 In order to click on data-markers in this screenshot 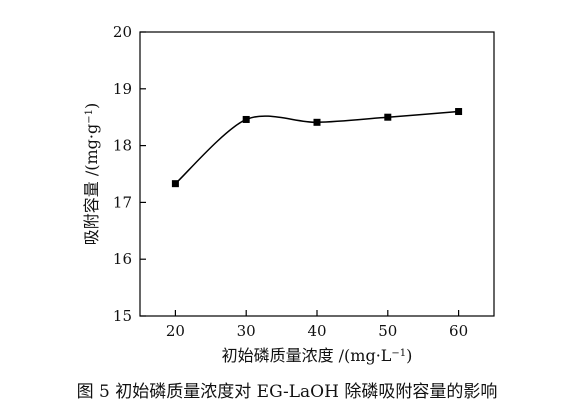, I will do `click(317, 148)`.